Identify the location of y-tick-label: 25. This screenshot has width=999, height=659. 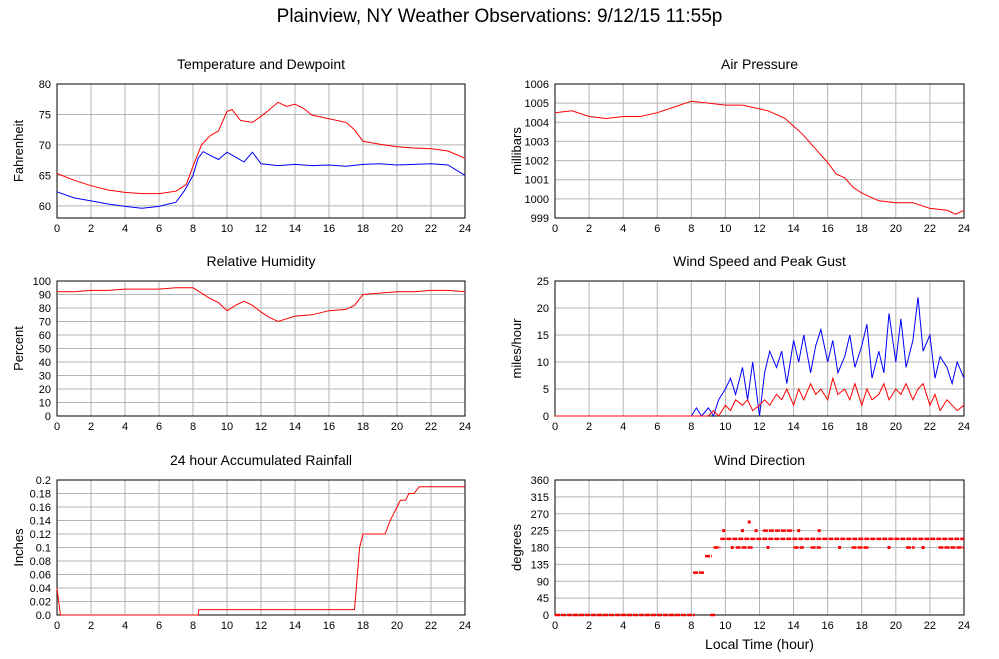
(543, 282).